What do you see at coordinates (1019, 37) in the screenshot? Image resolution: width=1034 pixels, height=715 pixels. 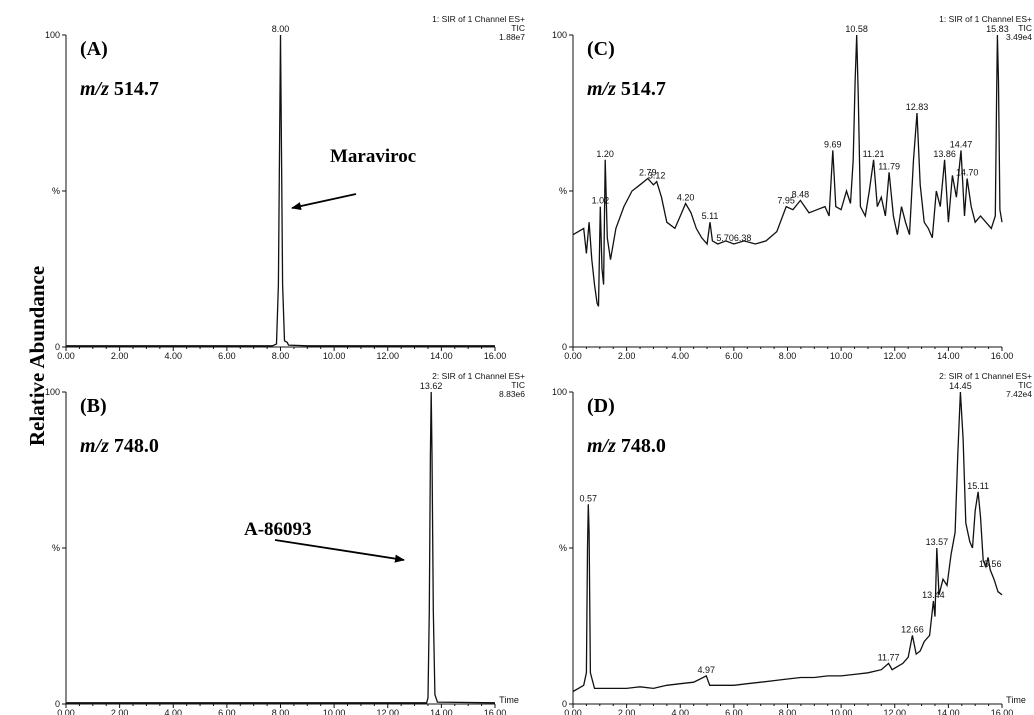 I see `channel-header-line: 3.49e4` at bounding box center [1019, 37].